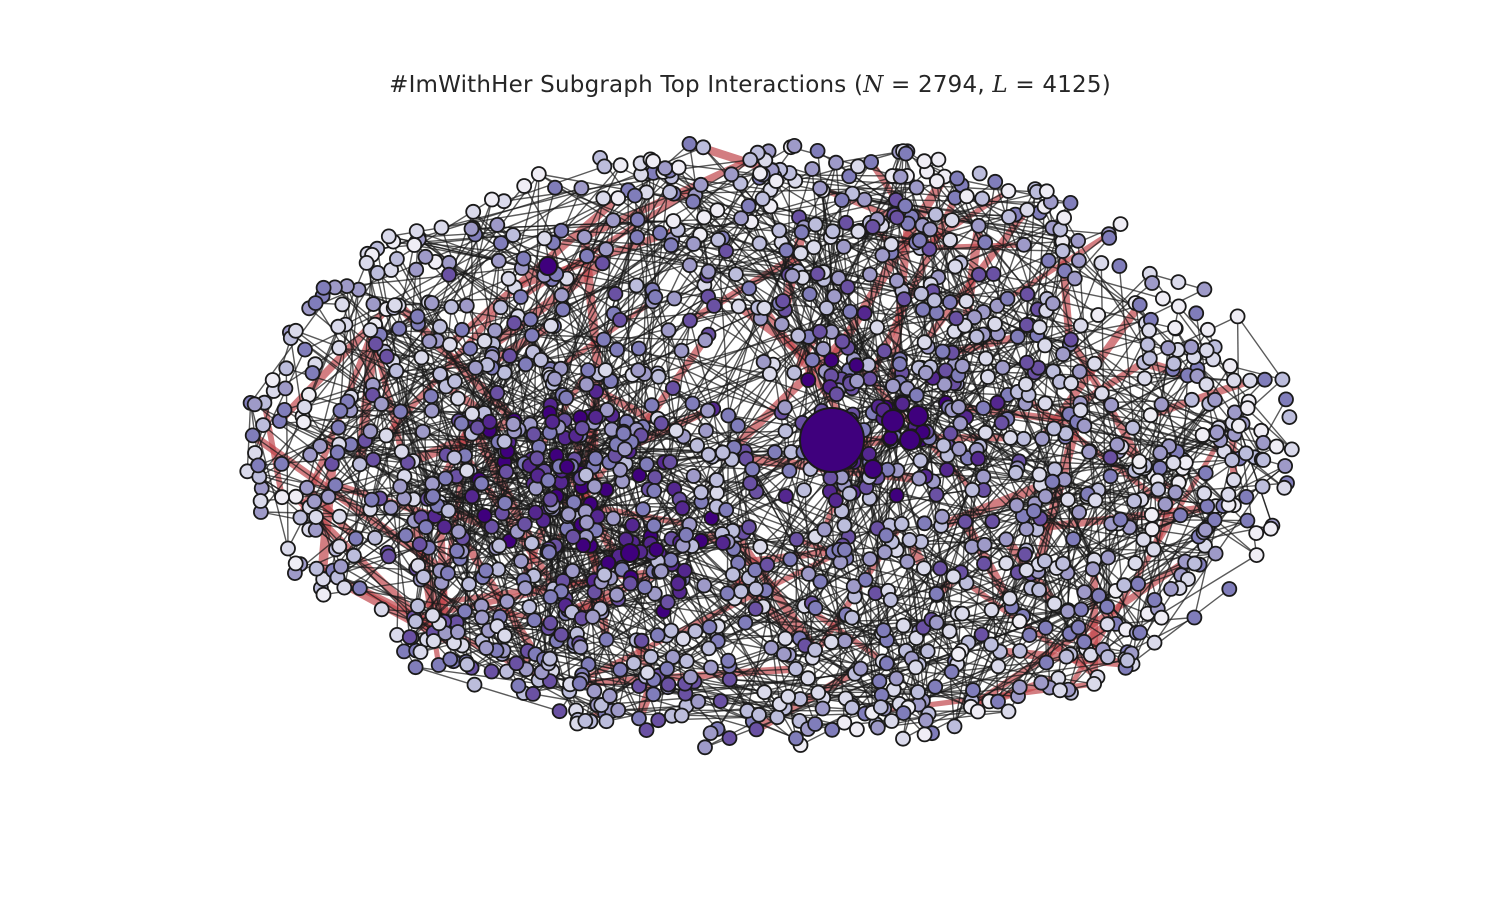  Describe the element at coordinates (1106, 85) in the screenshot. I see `title-suffix: )` at that location.